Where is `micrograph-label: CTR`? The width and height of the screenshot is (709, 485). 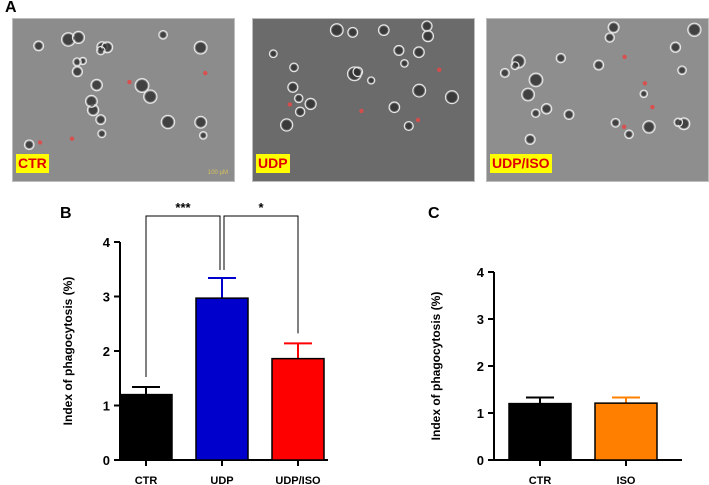 micrograph-label: CTR is located at coordinates (32, 163).